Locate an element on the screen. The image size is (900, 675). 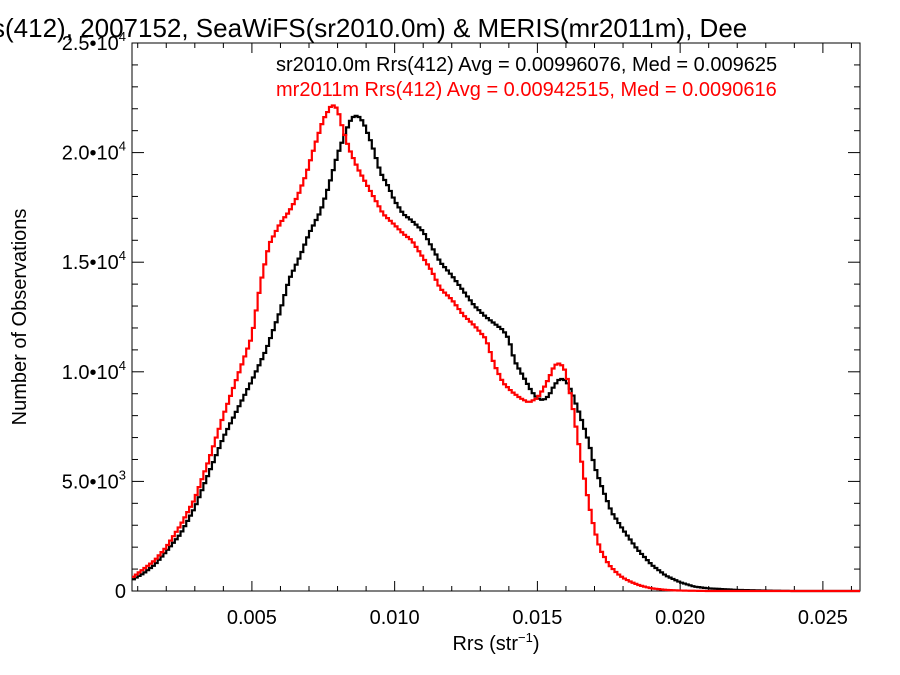
y-tick-labels: 0 5.0•103 1.0•104 1.5•104 2.0•104 2.5•104 is located at coordinates (94, 316).